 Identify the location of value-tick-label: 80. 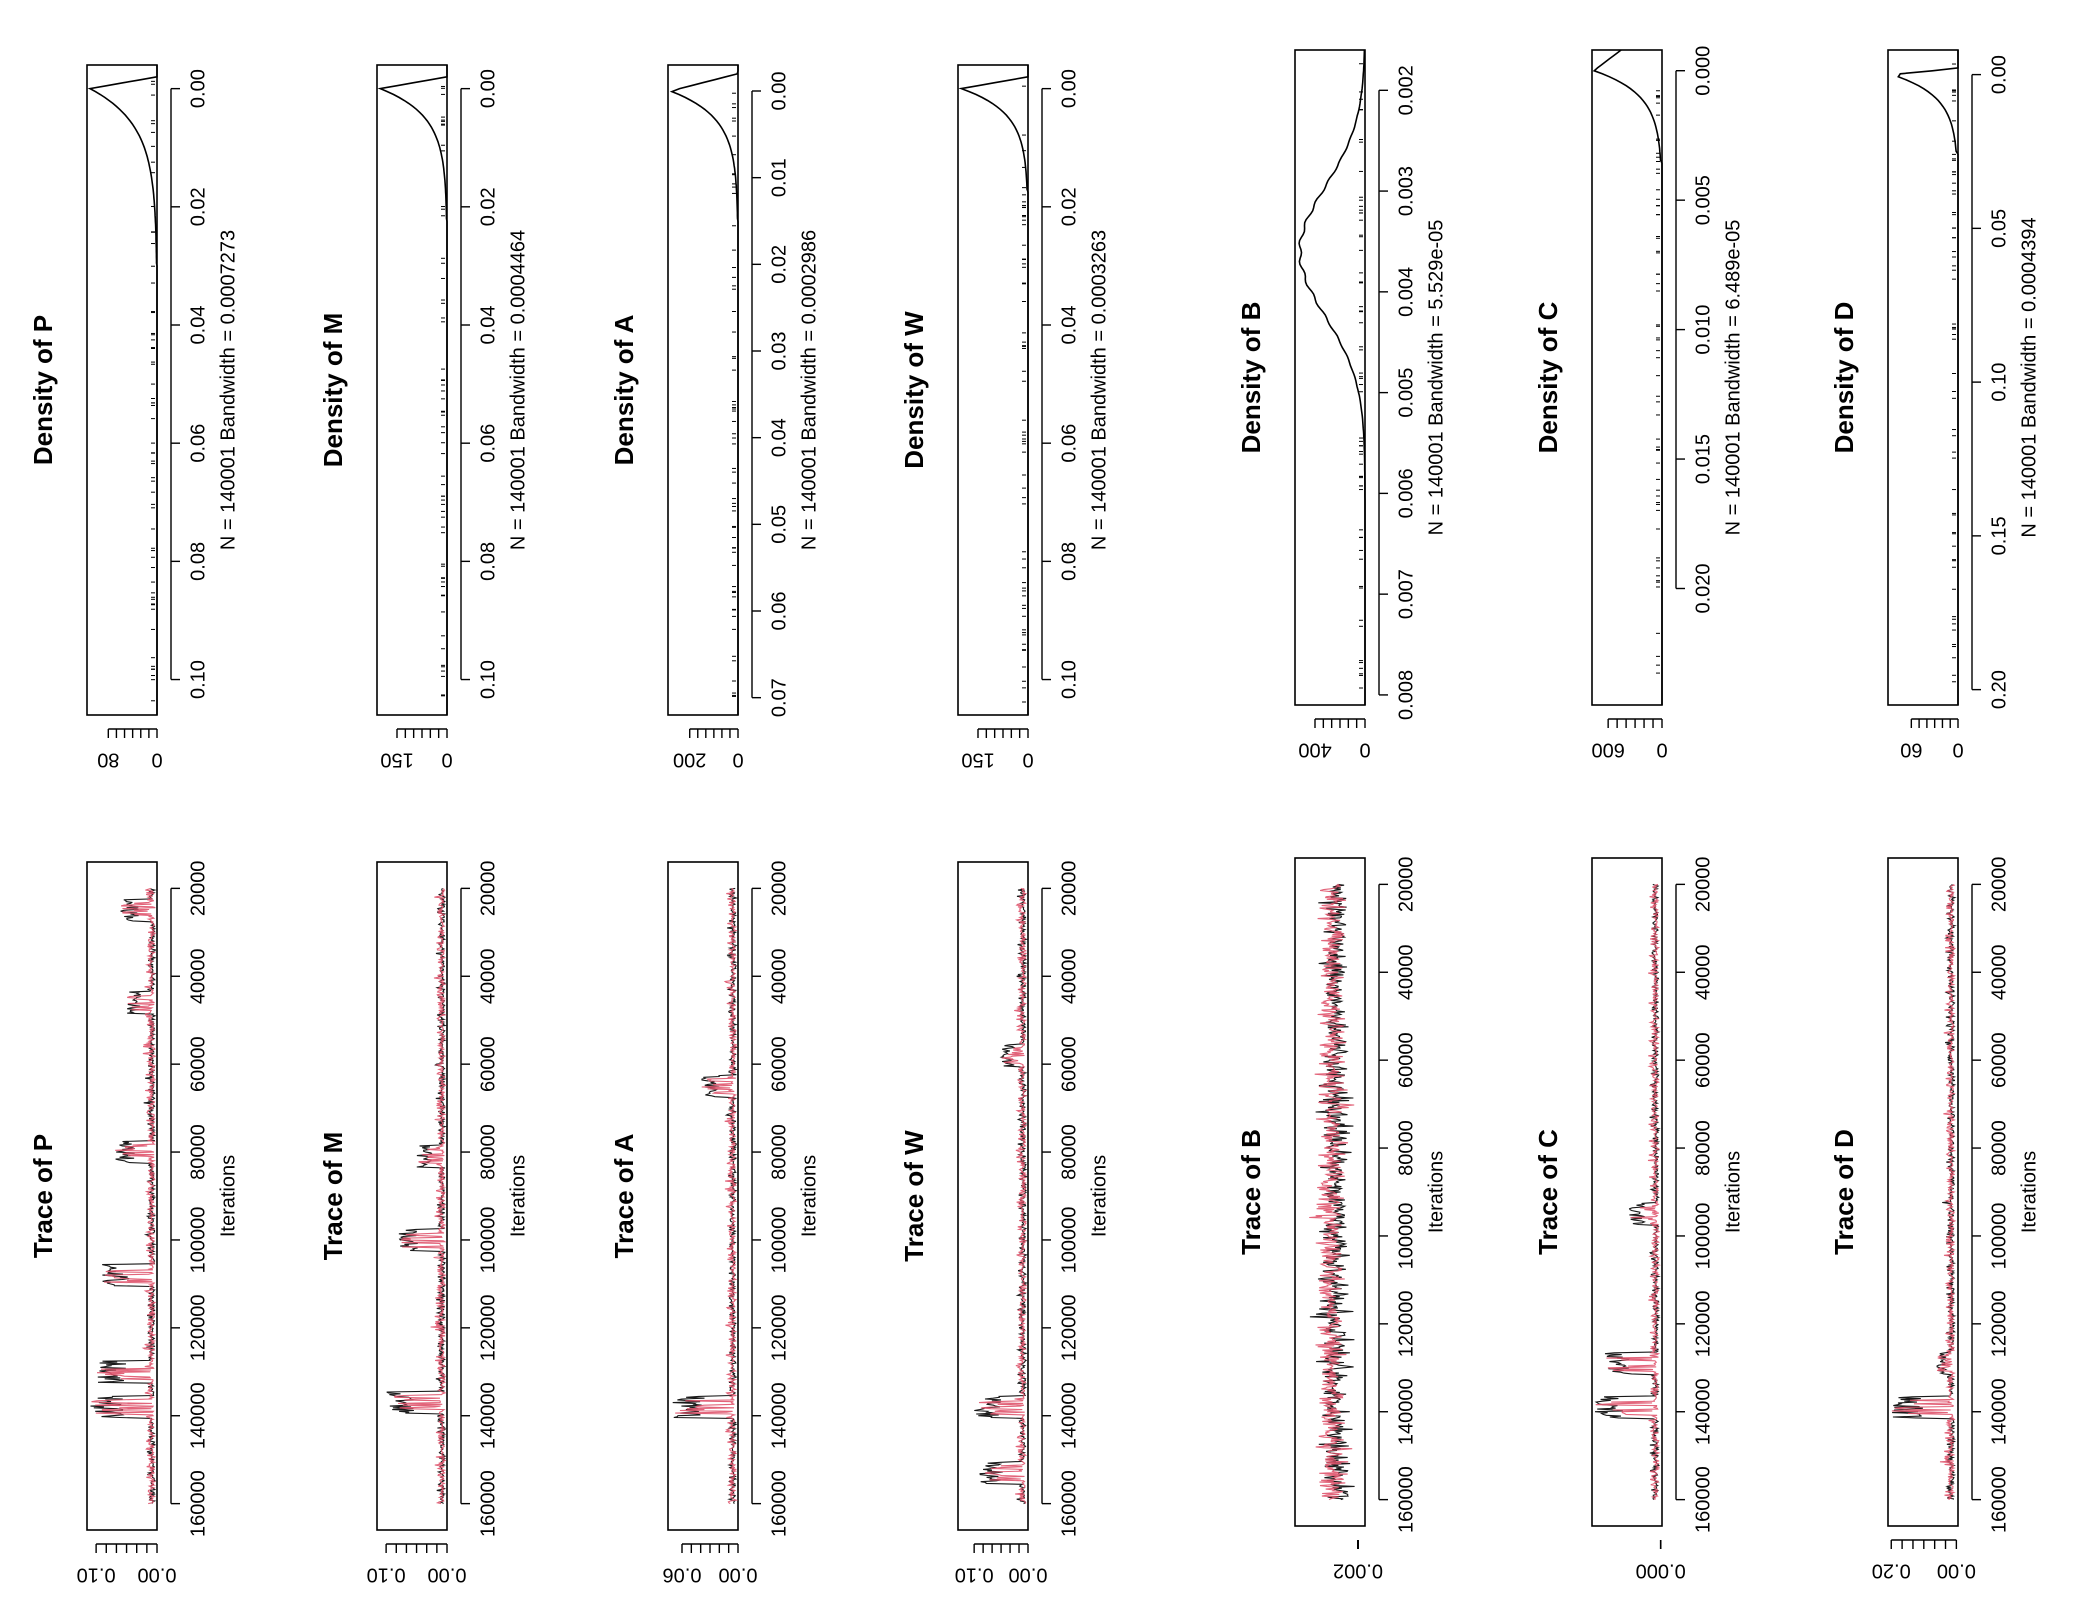
(108, 760).